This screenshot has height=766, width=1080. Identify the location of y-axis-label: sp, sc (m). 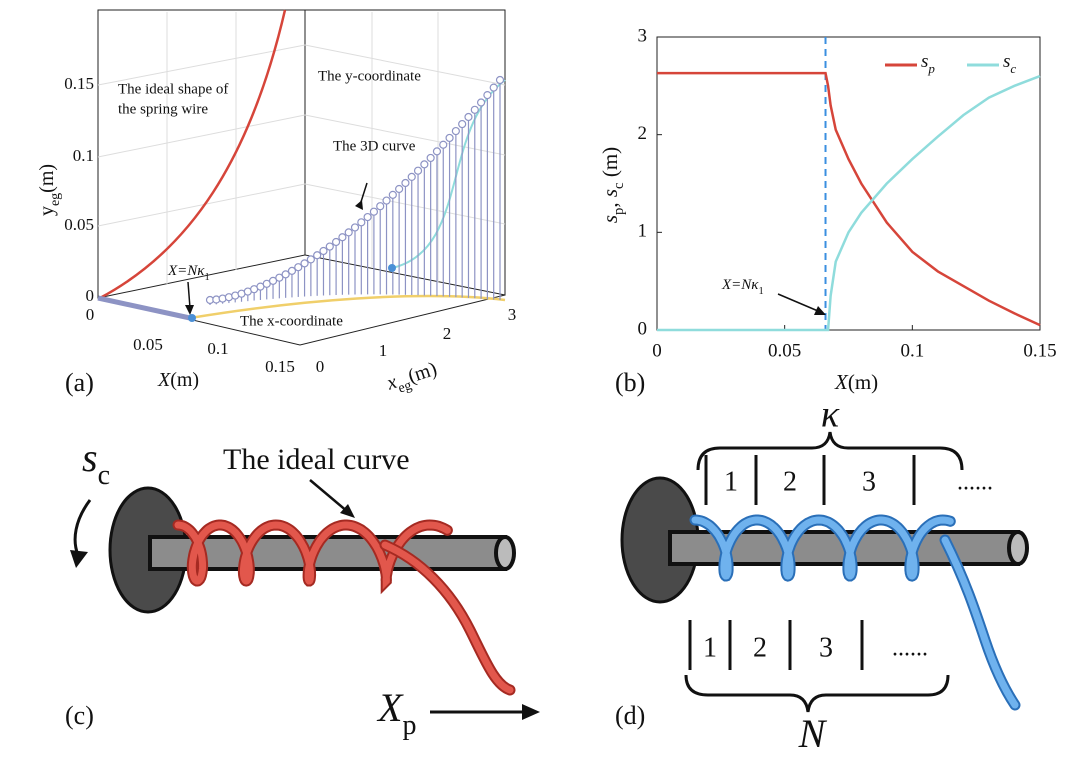
(613, 185).